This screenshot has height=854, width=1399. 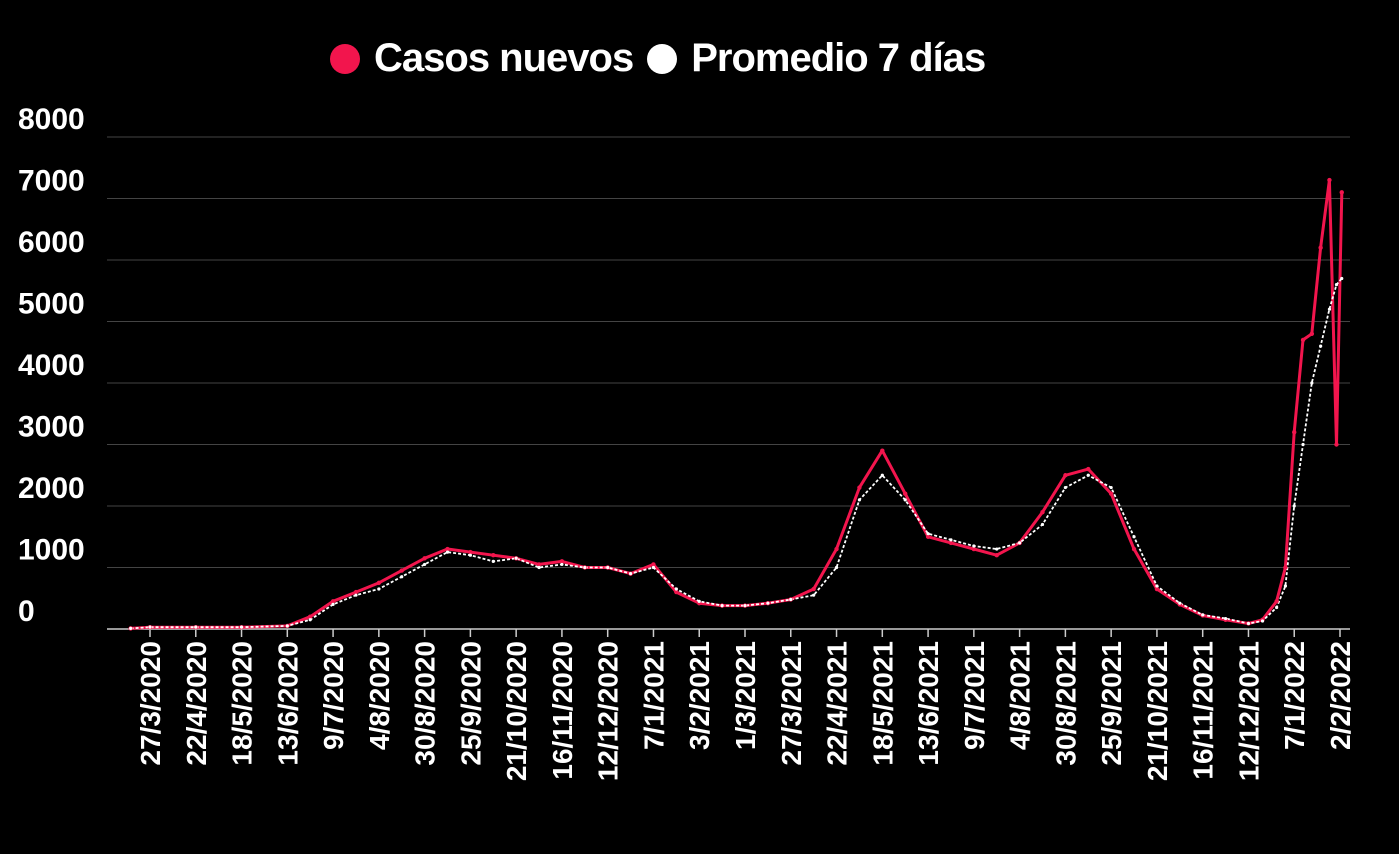 I want to click on x-tick-label: 21/10/2021, so click(x=1157, y=711).